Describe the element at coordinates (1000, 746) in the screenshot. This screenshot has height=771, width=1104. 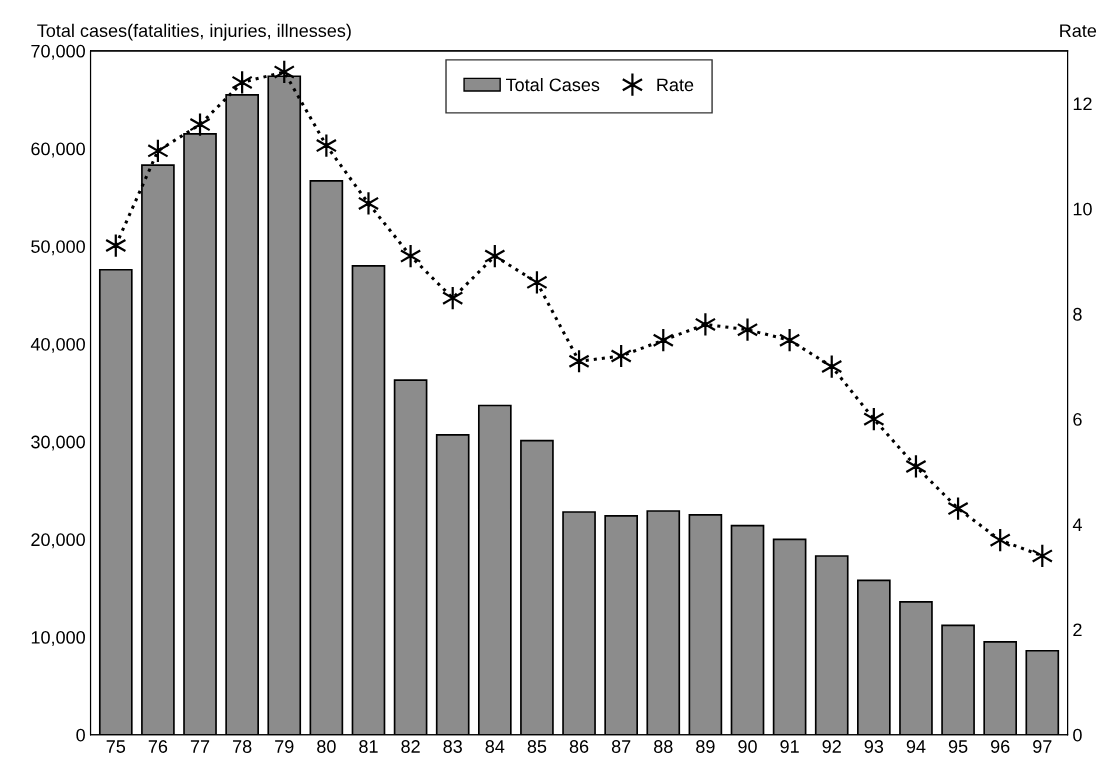
I see `x-tick-label: 96` at that location.